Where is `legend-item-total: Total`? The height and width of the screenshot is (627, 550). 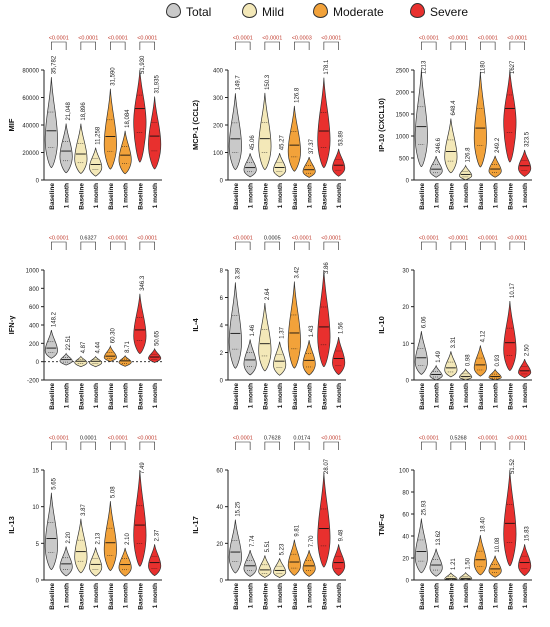
legend-item-total: Total is located at coordinates (188, 11).